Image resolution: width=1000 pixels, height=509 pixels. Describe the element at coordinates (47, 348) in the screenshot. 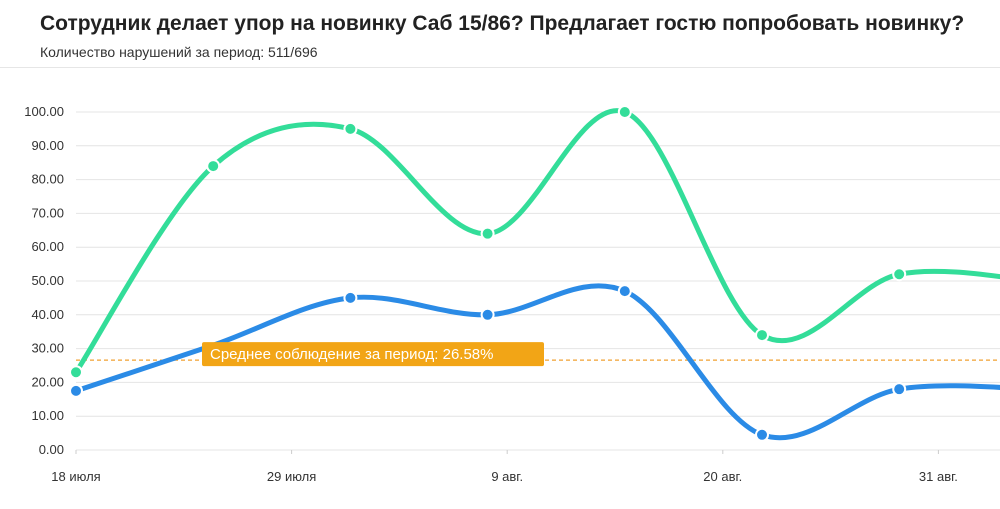

I see `y-tick-label: 30.00` at that location.